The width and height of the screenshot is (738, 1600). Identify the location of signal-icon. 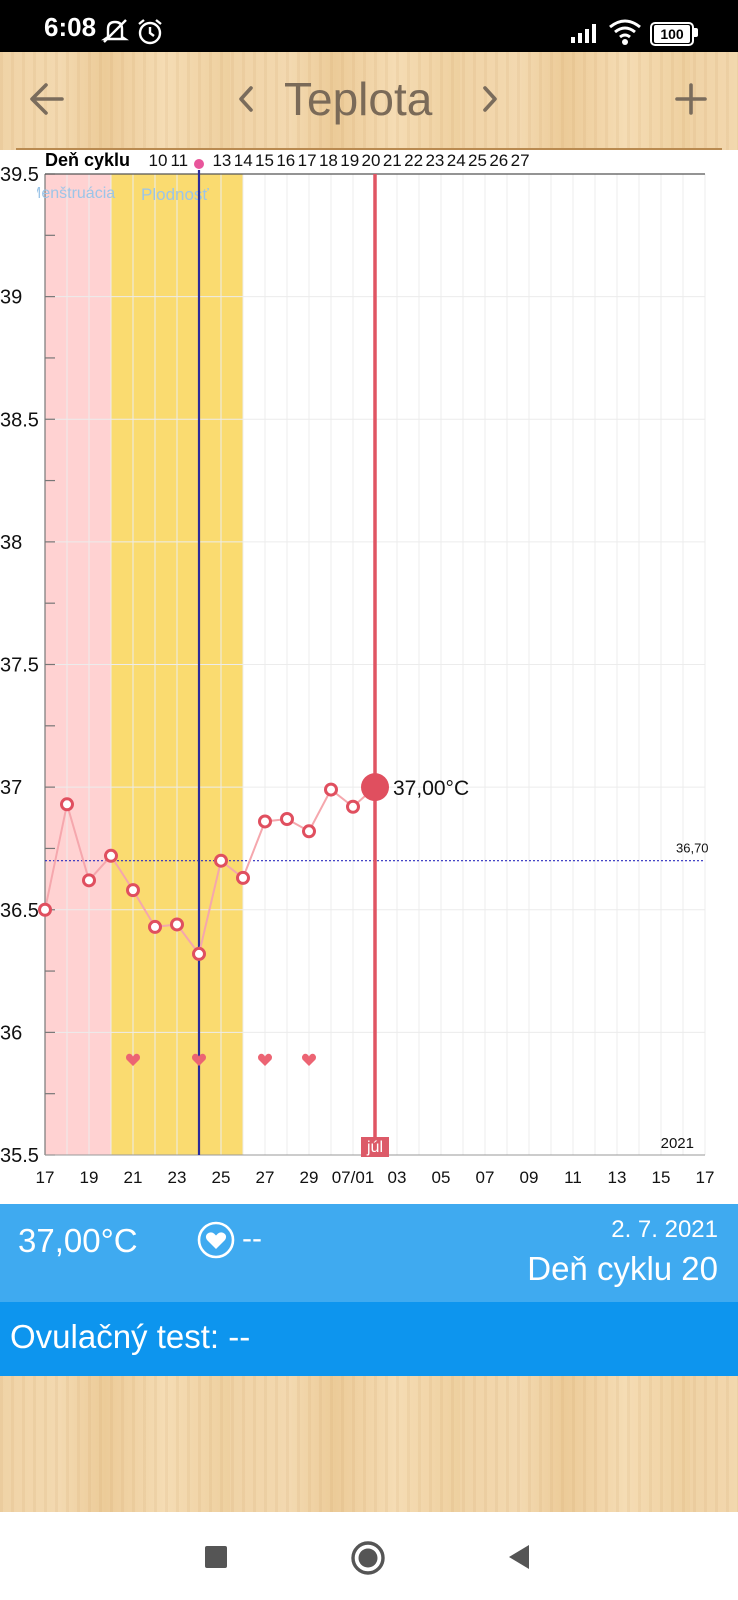
(583, 33).